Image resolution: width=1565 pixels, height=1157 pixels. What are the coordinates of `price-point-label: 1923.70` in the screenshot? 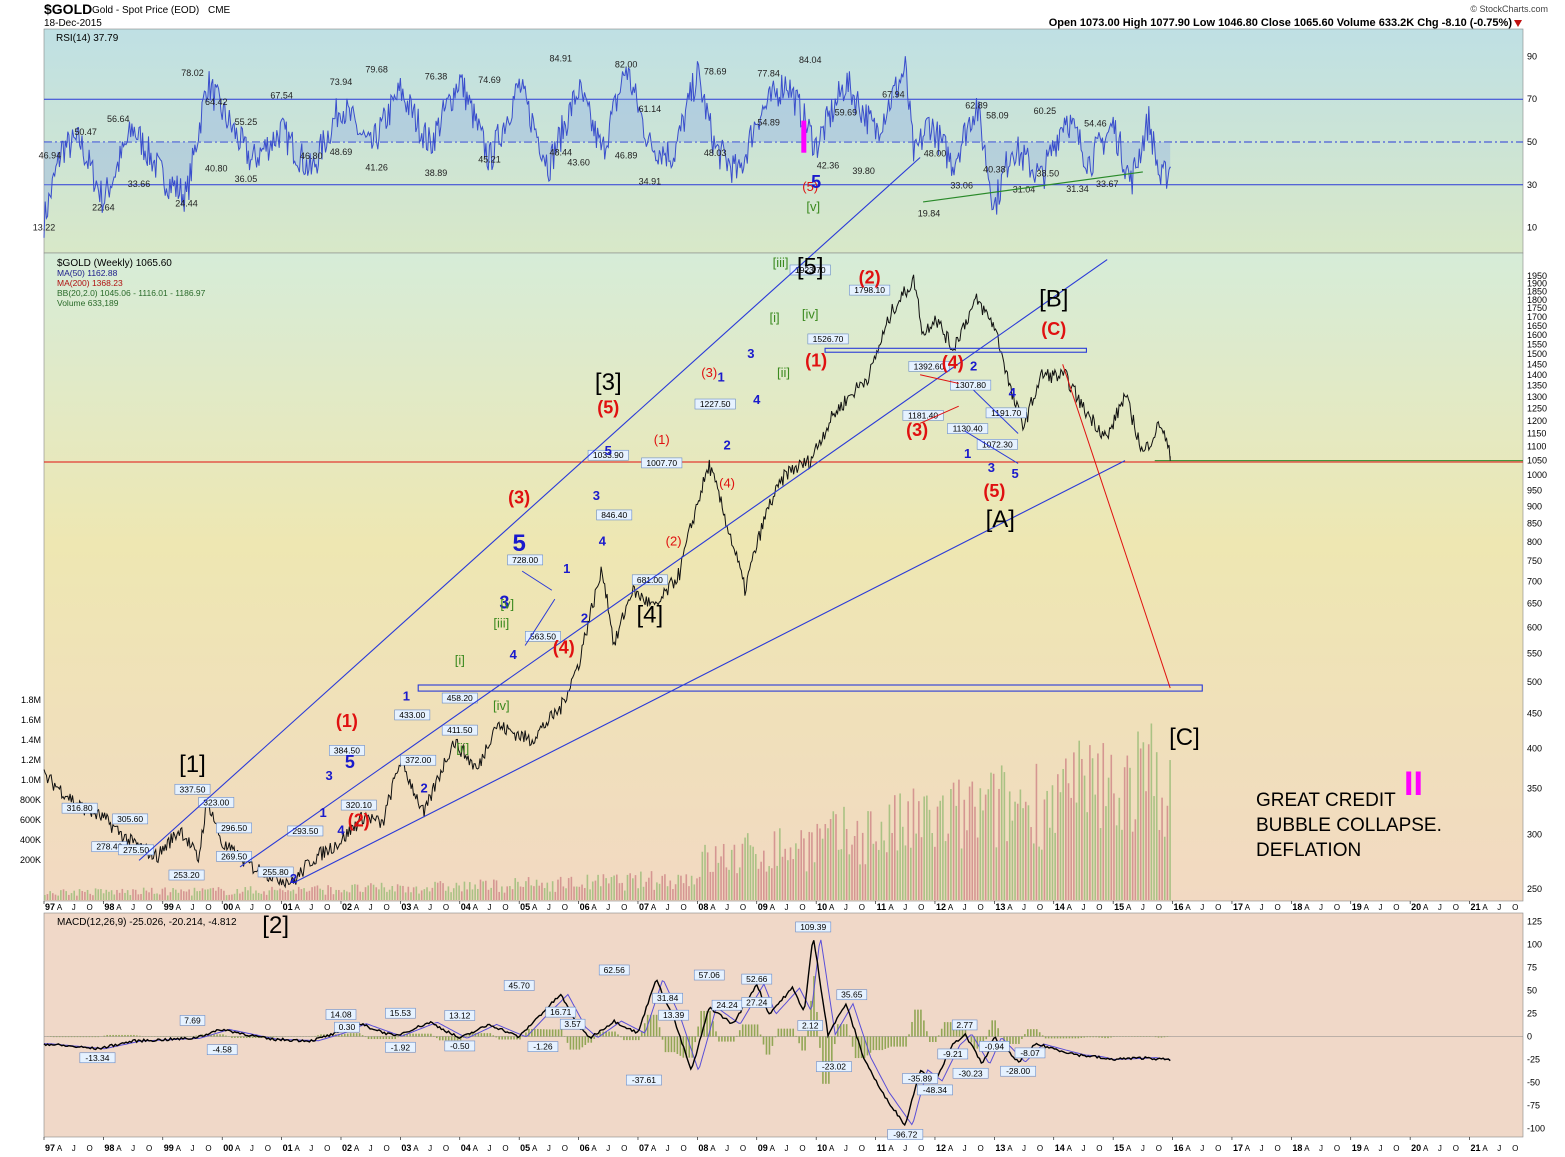 It's located at (810, 270).